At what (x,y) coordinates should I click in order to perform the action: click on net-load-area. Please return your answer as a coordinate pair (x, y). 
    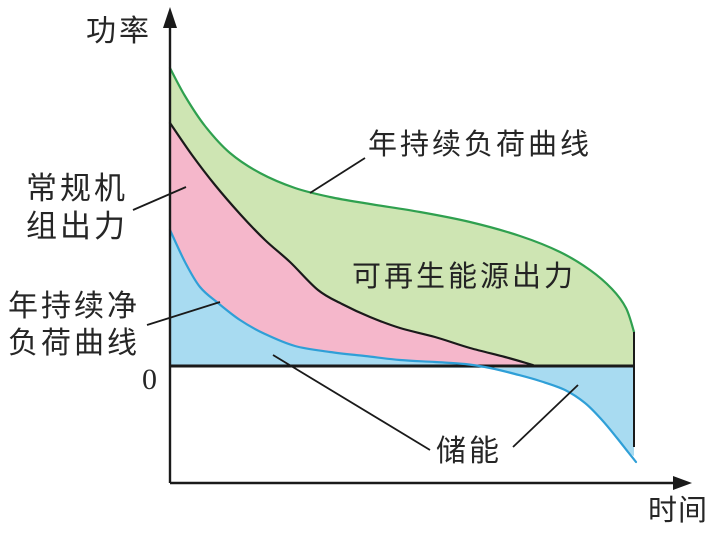
    Looking at the image, I should click on (330, 299).